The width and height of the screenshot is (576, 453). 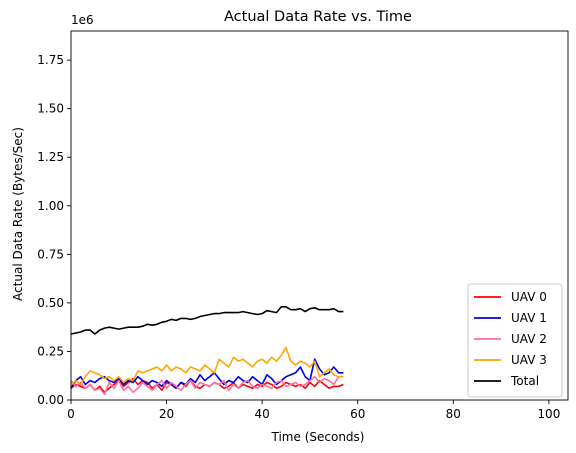 What do you see at coordinates (50, 254) in the screenshot?
I see `y-tick-label: 0.75` at bounding box center [50, 254].